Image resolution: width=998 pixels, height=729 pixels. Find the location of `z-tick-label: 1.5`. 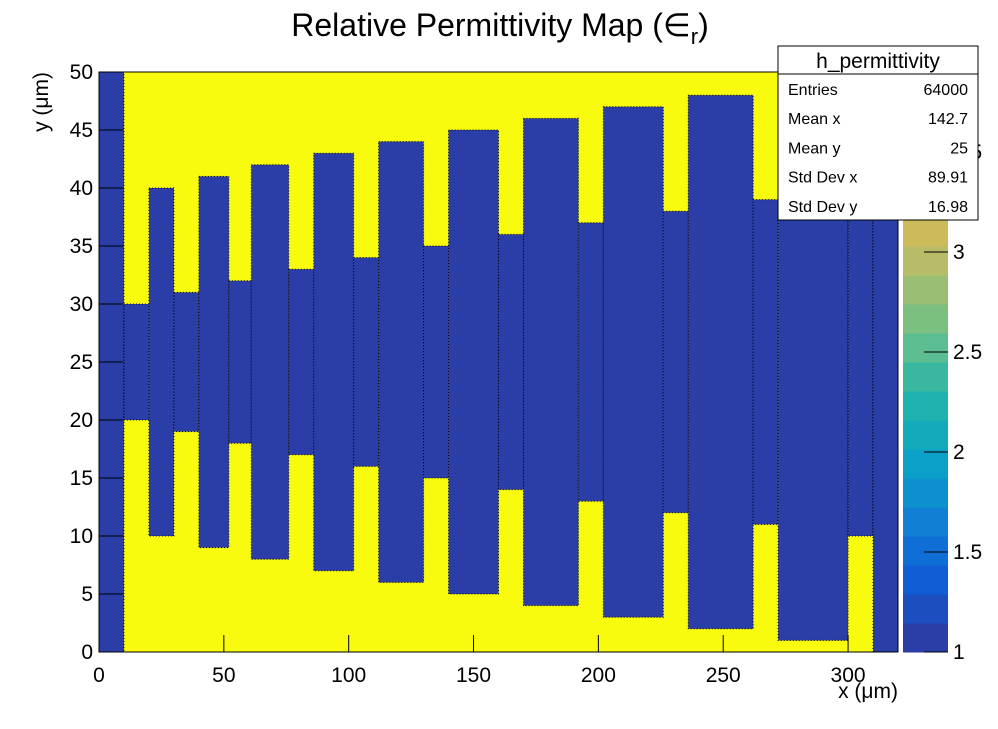

z-tick-label: 1.5 is located at coordinates (967, 552).